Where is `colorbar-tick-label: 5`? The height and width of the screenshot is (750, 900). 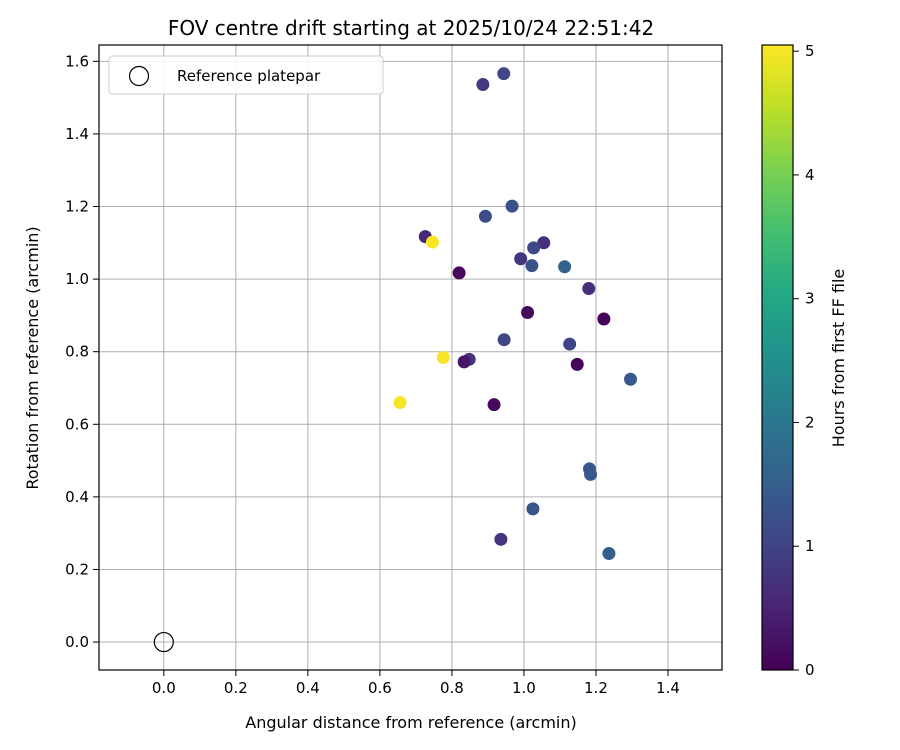 colorbar-tick-label: 5 is located at coordinates (810, 51).